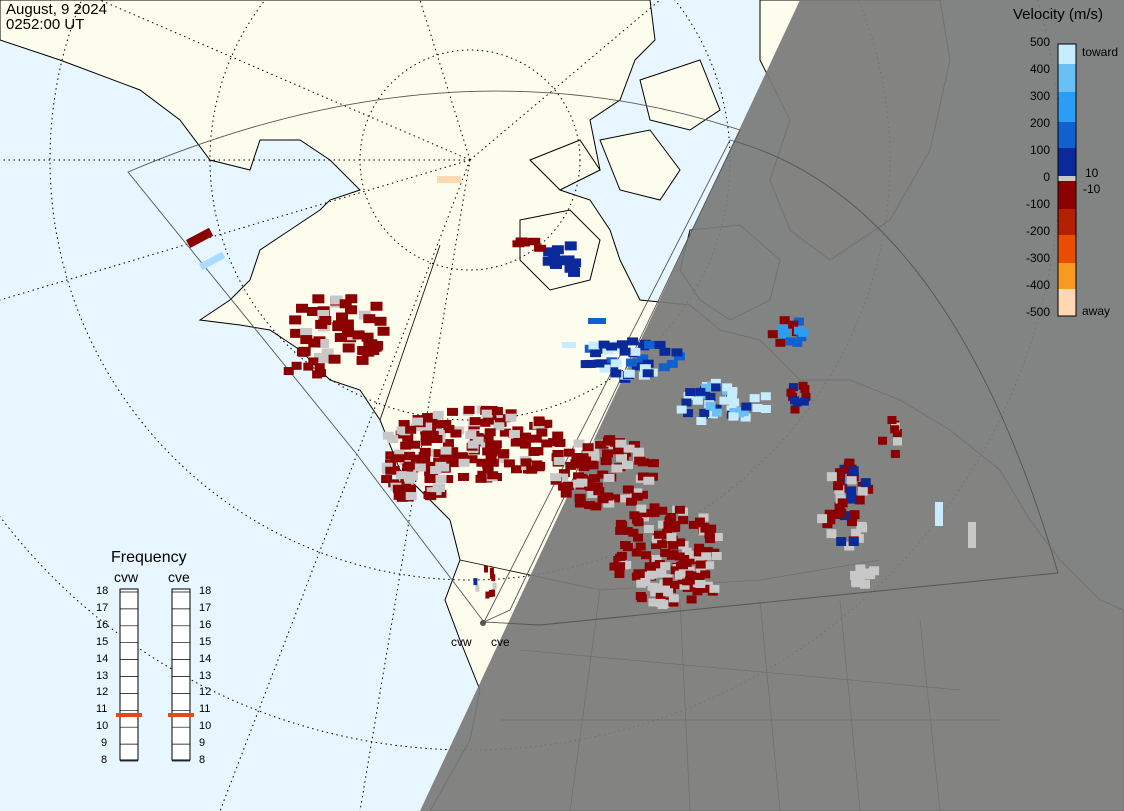 Image resolution: width=1124 pixels, height=811 pixels. I want to click on frequency-tick-right: 13, so click(205, 675).